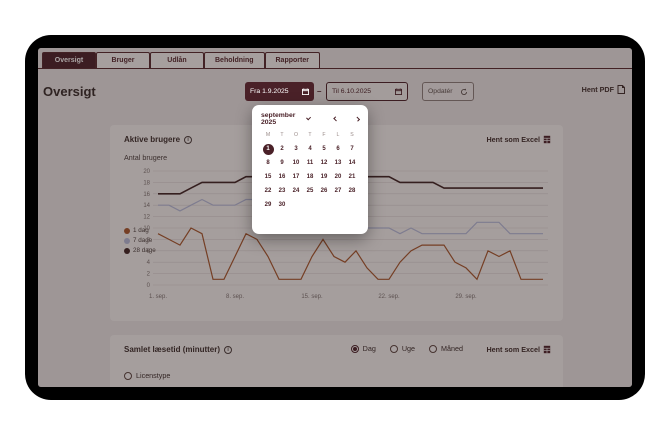 The width and height of the screenshot is (670, 435). I want to click on calendar-day: 19, so click(324, 177).